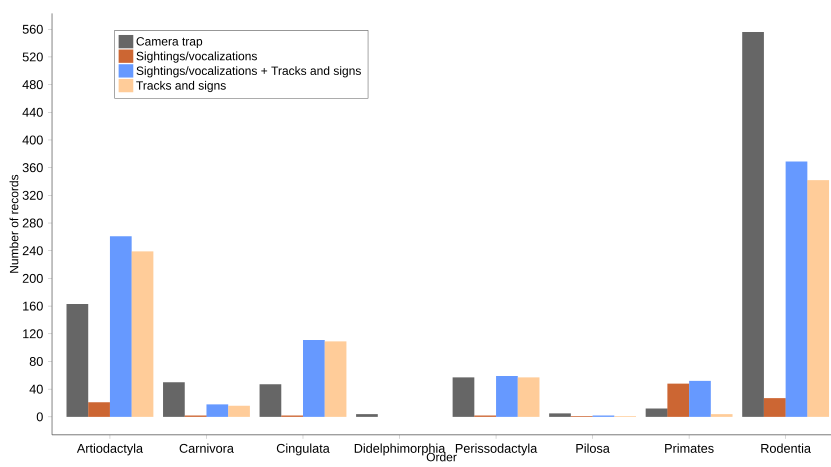 This screenshot has width=831, height=467. Describe the element at coordinates (32, 29) in the screenshot. I see `y-tick-label: 560` at that location.